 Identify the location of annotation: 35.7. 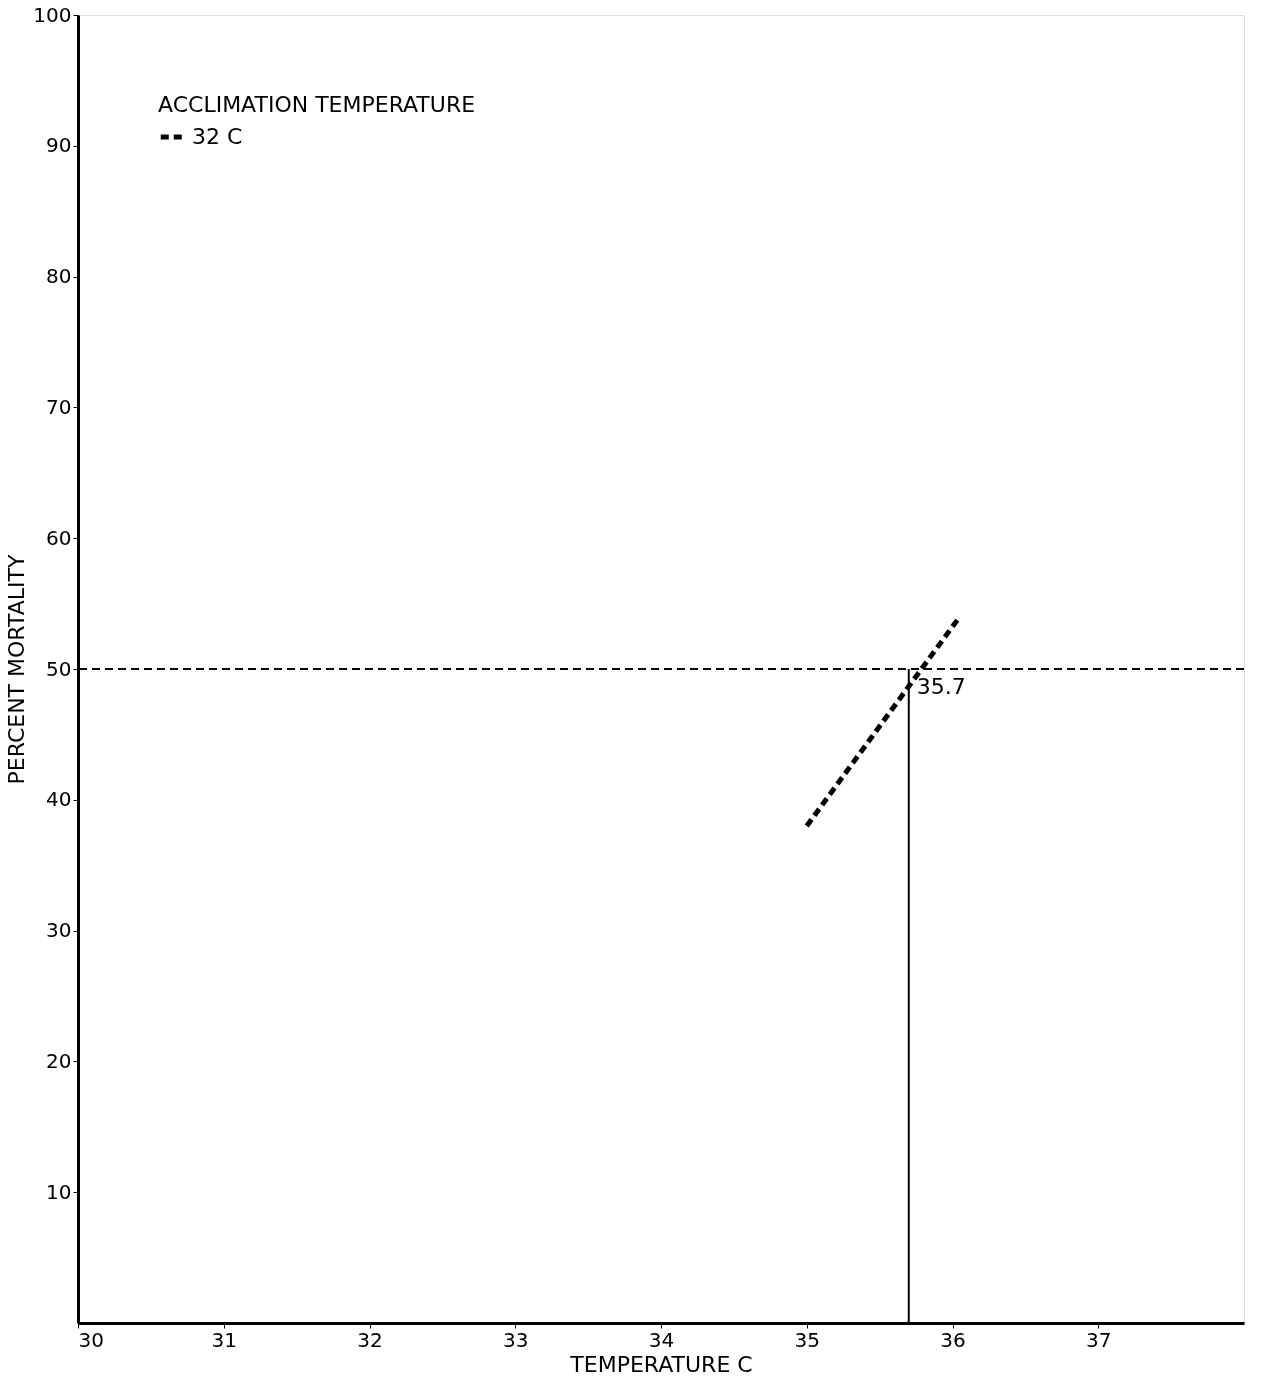
(941, 686).